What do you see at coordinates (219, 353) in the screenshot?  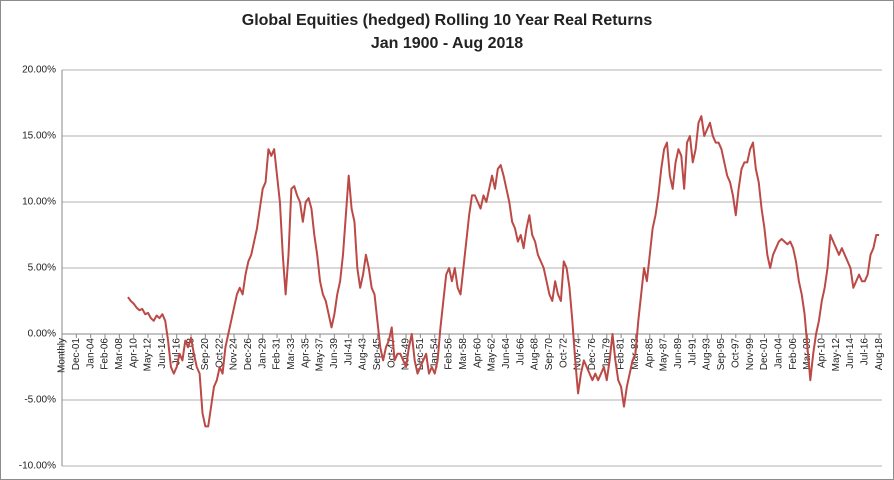 I see `x-tick-label: Oct-22` at bounding box center [219, 353].